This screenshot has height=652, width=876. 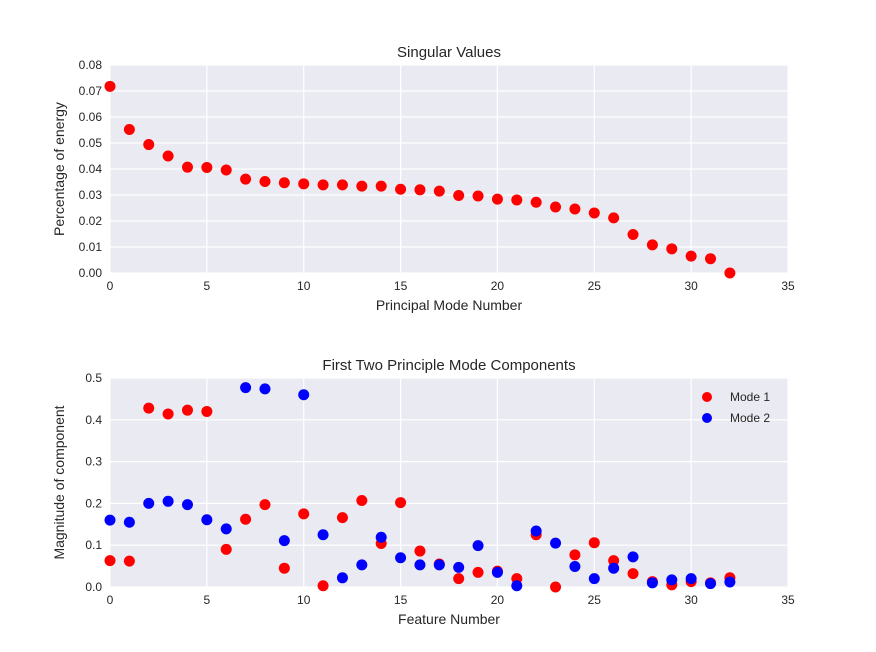 What do you see at coordinates (93, 482) in the screenshot?
I see `y-tick-labels: 0.0 0.1 0.2 0.3 0.4 0.5` at bounding box center [93, 482].